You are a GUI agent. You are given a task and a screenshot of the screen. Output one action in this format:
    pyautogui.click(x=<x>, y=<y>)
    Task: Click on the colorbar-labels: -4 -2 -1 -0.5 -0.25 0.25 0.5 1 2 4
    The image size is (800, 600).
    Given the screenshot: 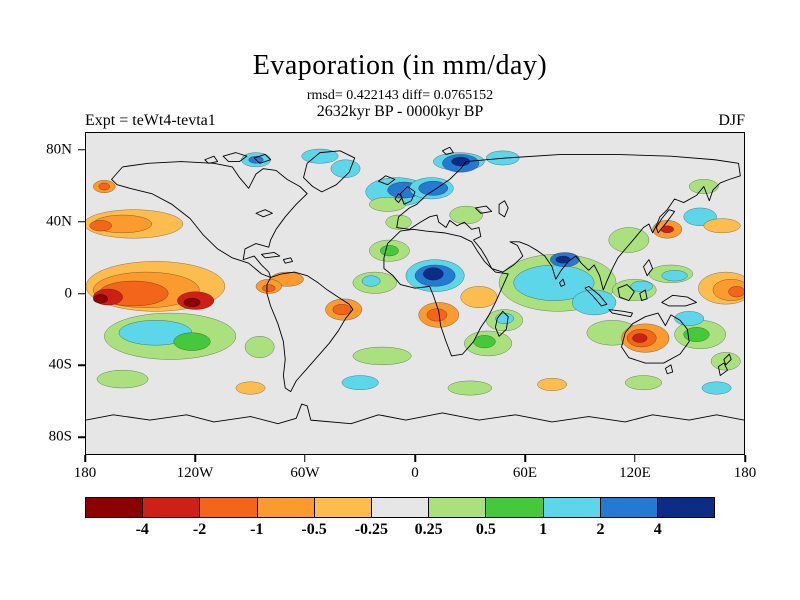 What is the action you would take?
    pyautogui.click(x=400, y=531)
    